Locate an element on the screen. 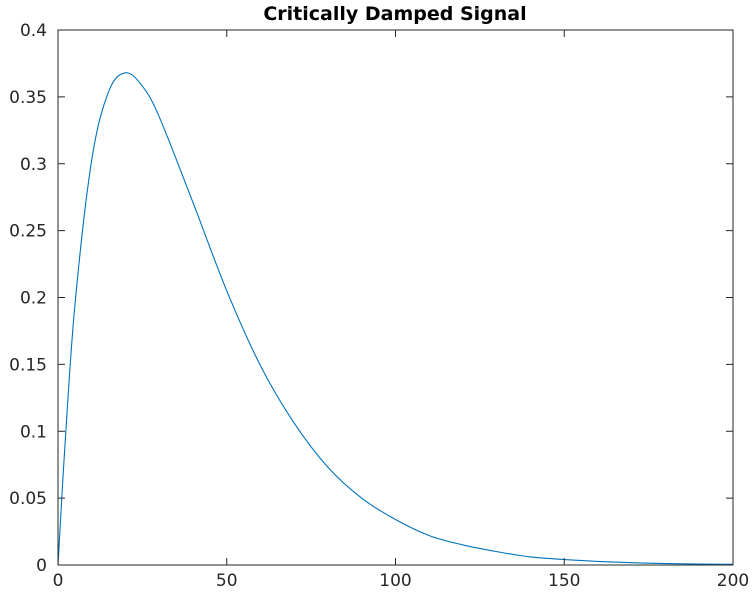 This screenshot has height=595, width=754. y-tick-label: 0.3 is located at coordinates (33, 165).